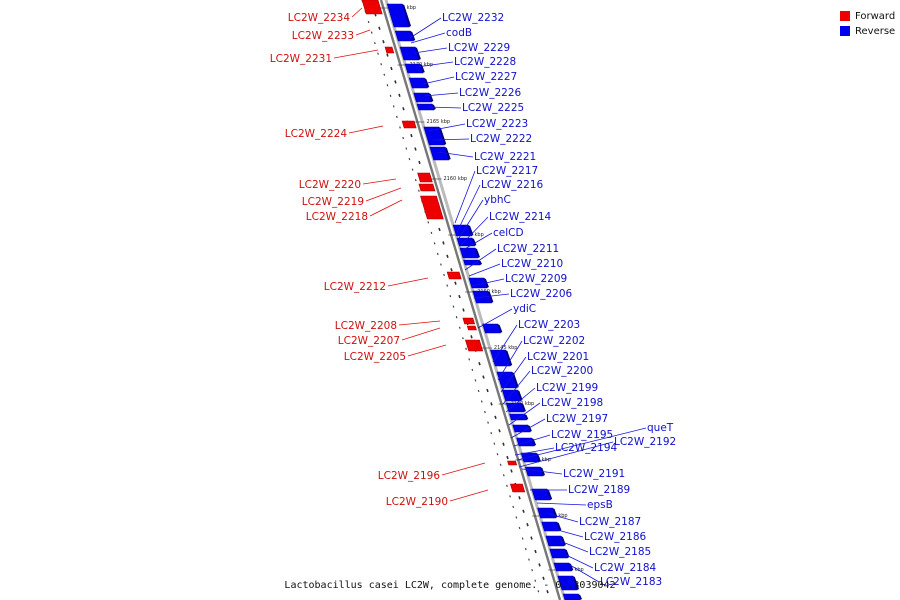  What do you see at coordinates (541, 294) in the screenshot?
I see `reverse-gene-label: LC2W_2206` at bounding box center [541, 294].